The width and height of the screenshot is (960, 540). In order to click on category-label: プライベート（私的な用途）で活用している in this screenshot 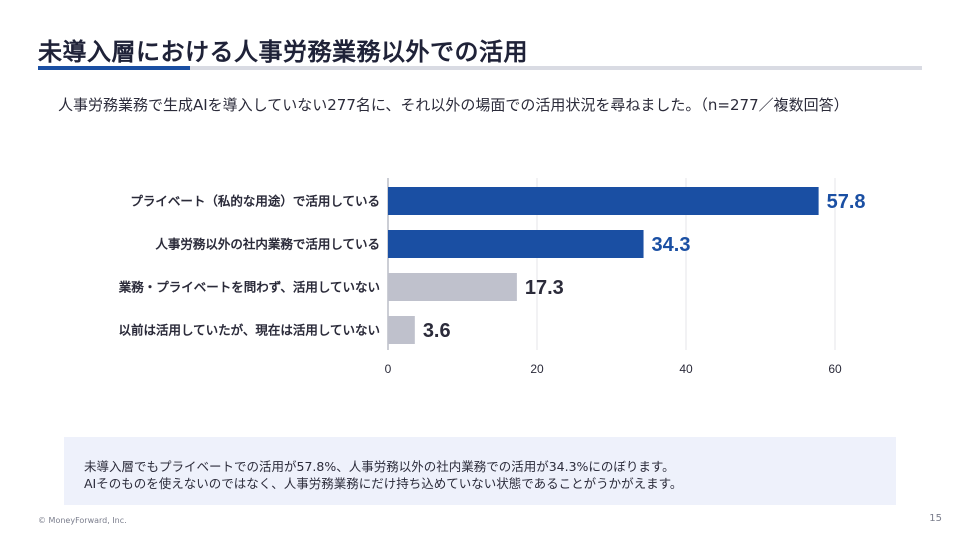, I will do `click(255, 201)`.